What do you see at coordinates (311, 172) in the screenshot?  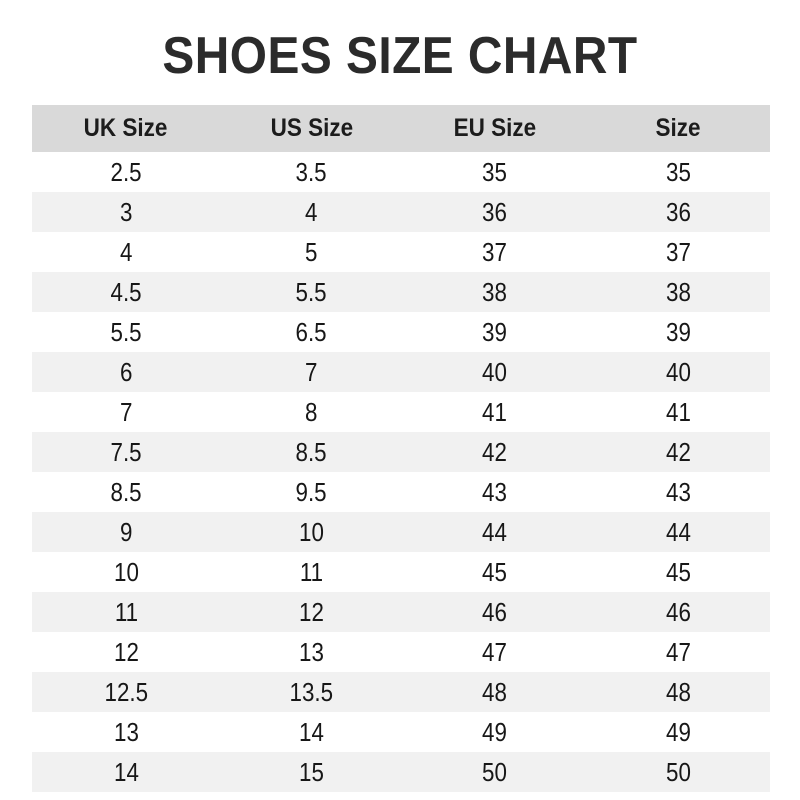 I see `cell-us-size: 3.5` at bounding box center [311, 172].